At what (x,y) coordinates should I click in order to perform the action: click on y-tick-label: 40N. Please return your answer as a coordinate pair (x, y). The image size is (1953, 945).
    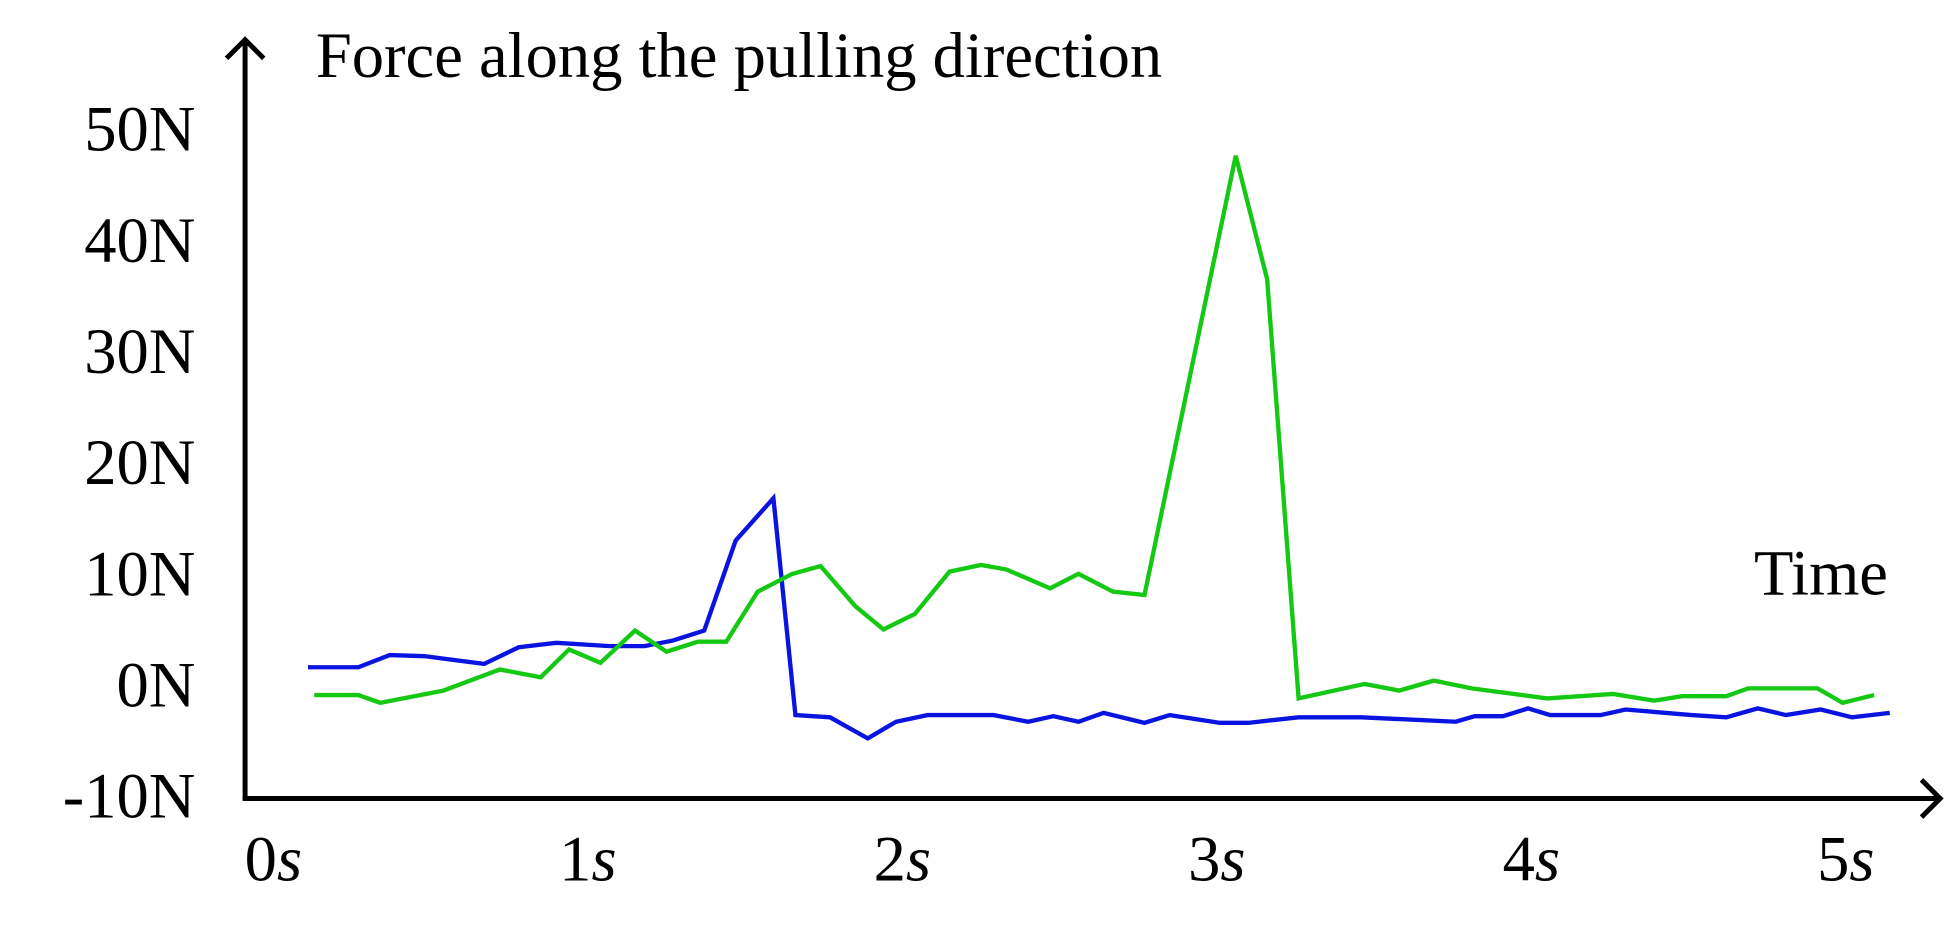
    Looking at the image, I should click on (139, 240).